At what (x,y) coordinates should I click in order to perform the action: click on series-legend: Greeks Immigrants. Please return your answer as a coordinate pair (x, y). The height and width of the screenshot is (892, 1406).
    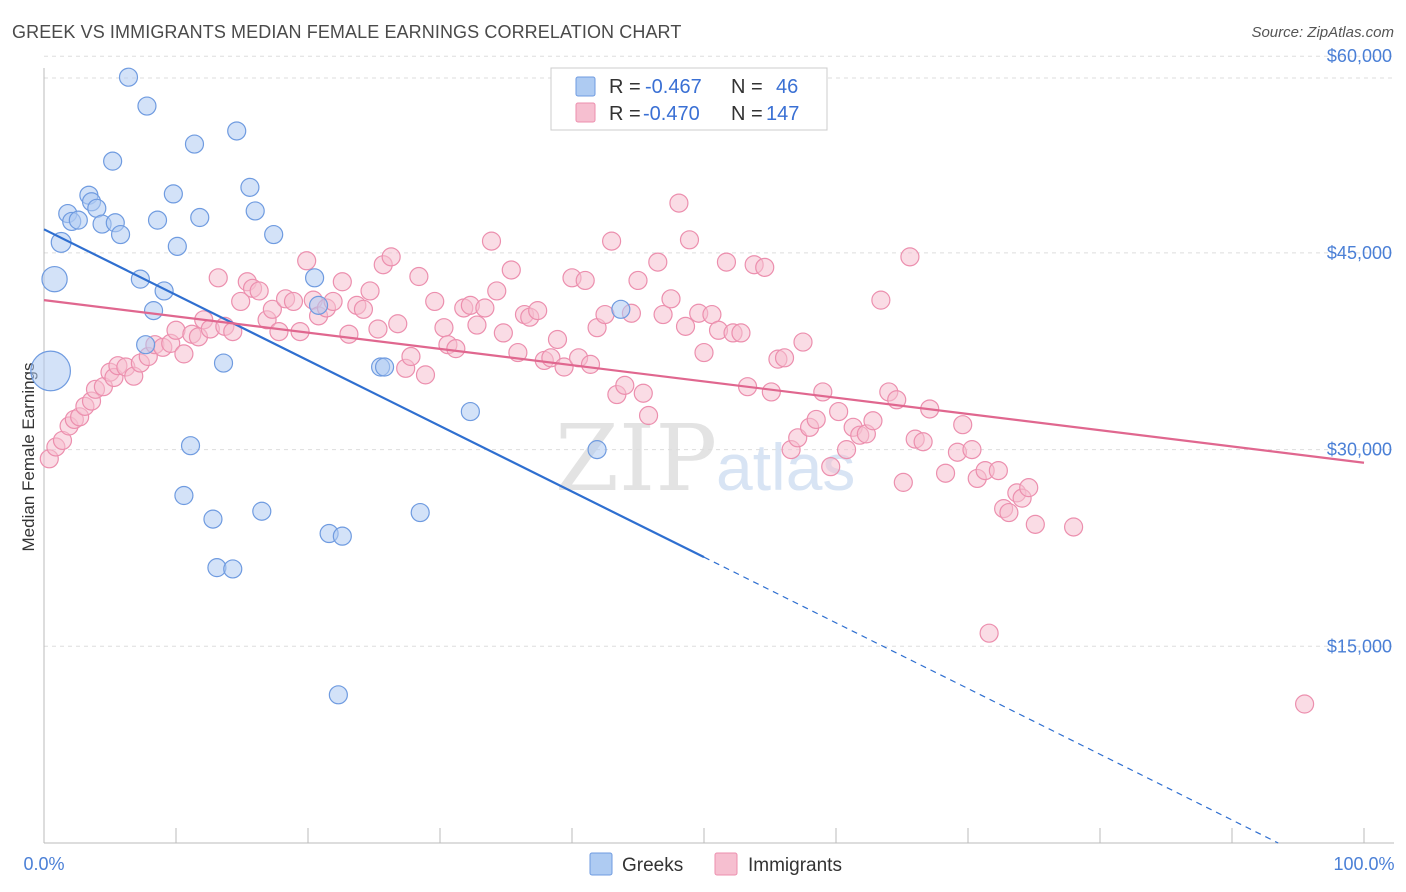
    Looking at the image, I should click on (715, 864).